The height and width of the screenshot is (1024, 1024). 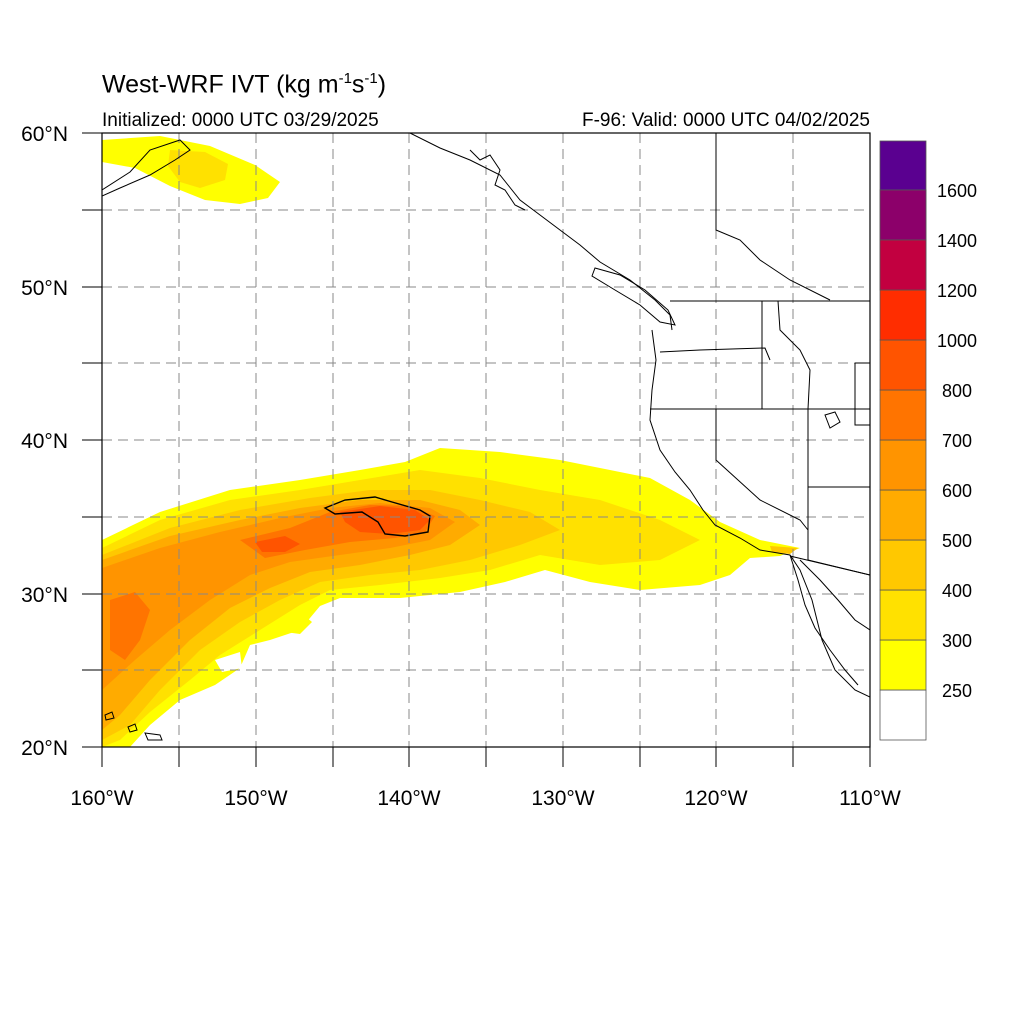 I want to click on idaho-east, so click(x=794, y=355).